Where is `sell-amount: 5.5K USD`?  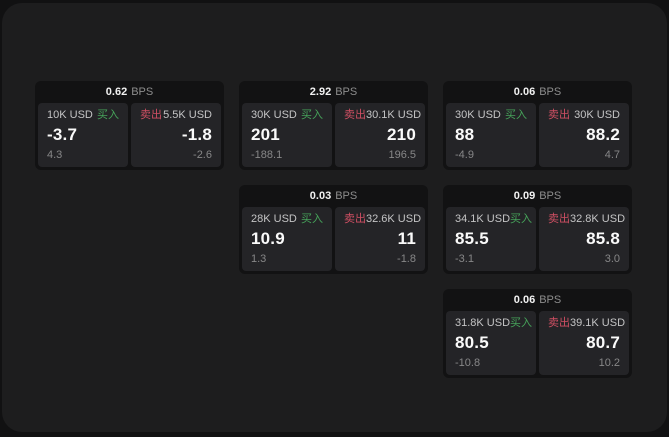
sell-amount: 5.5K USD is located at coordinates (187, 115).